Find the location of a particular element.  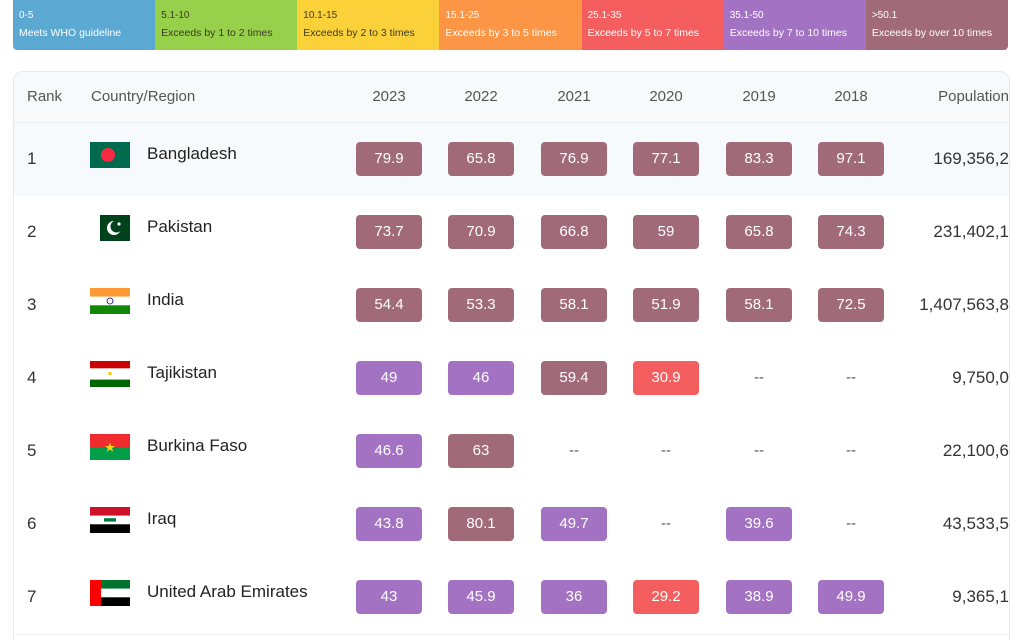

population-cell: 43,533,5 is located at coordinates (975, 523).